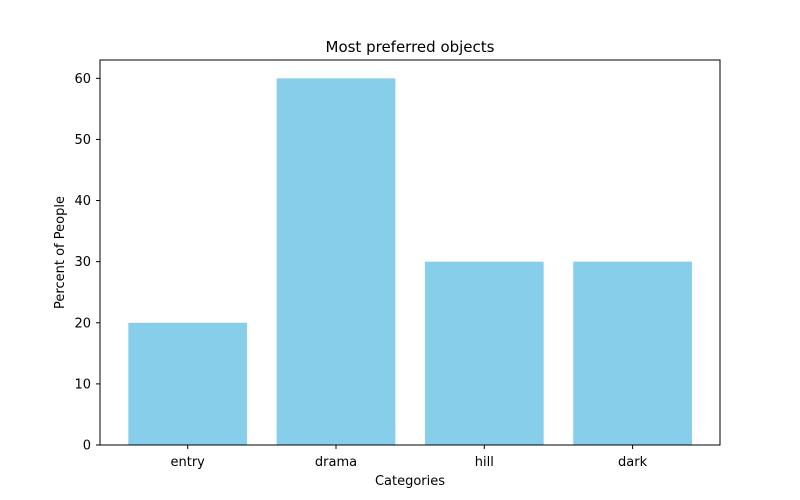 The image size is (800, 500). Describe the element at coordinates (188, 462) in the screenshot. I see `x-tick-label: entry` at that location.